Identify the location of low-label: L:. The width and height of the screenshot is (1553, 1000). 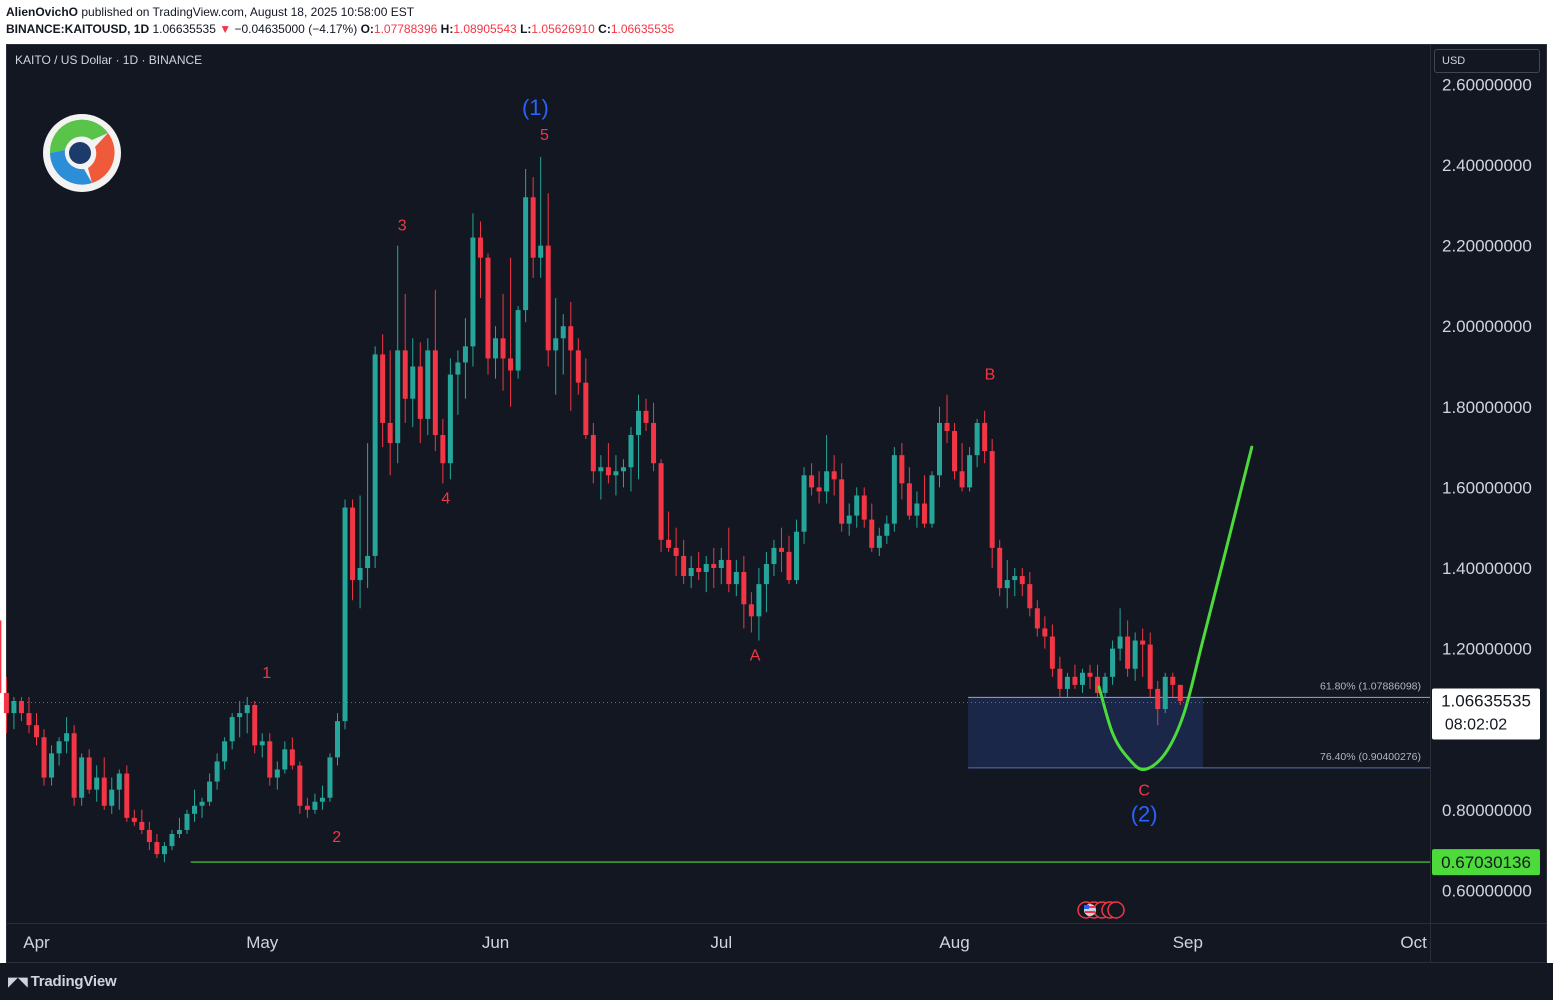
(526, 29).